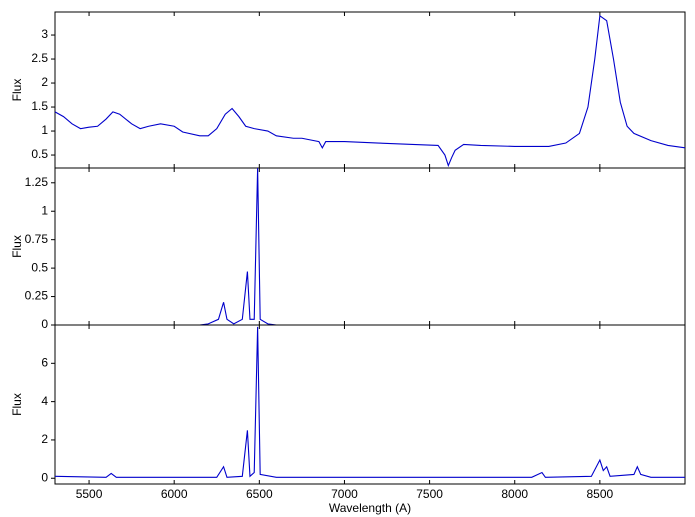 This screenshot has width=695, height=517. Describe the element at coordinates (174, 494) in the screenshot. I see `x-tick-label: 6000` at that location.